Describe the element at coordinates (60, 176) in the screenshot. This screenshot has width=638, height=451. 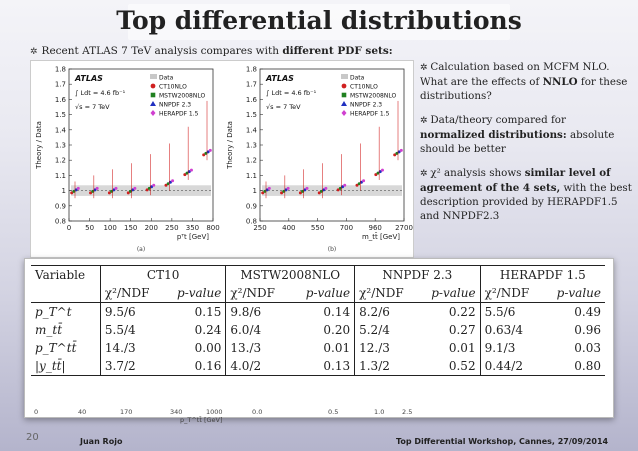
I see `y-tick-label: 1.1` at that location.